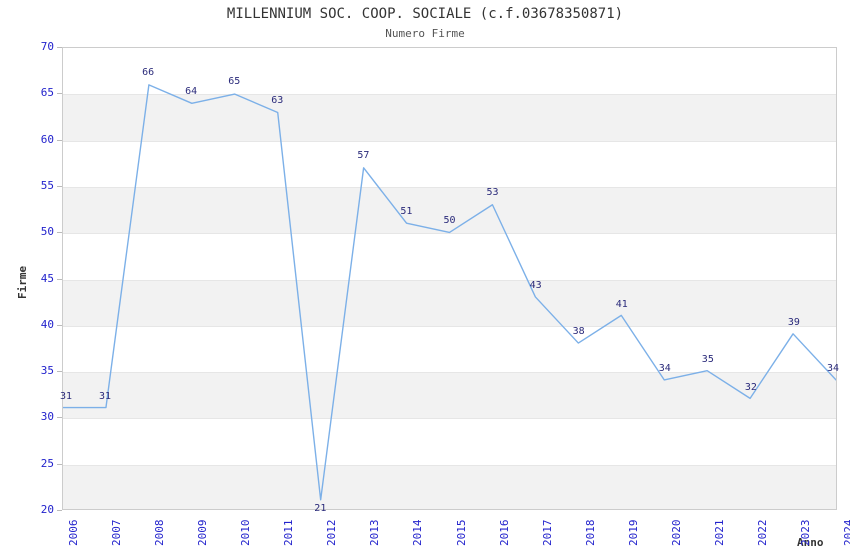  I want to click on x-tick-label: 2010, so click(246, 533).